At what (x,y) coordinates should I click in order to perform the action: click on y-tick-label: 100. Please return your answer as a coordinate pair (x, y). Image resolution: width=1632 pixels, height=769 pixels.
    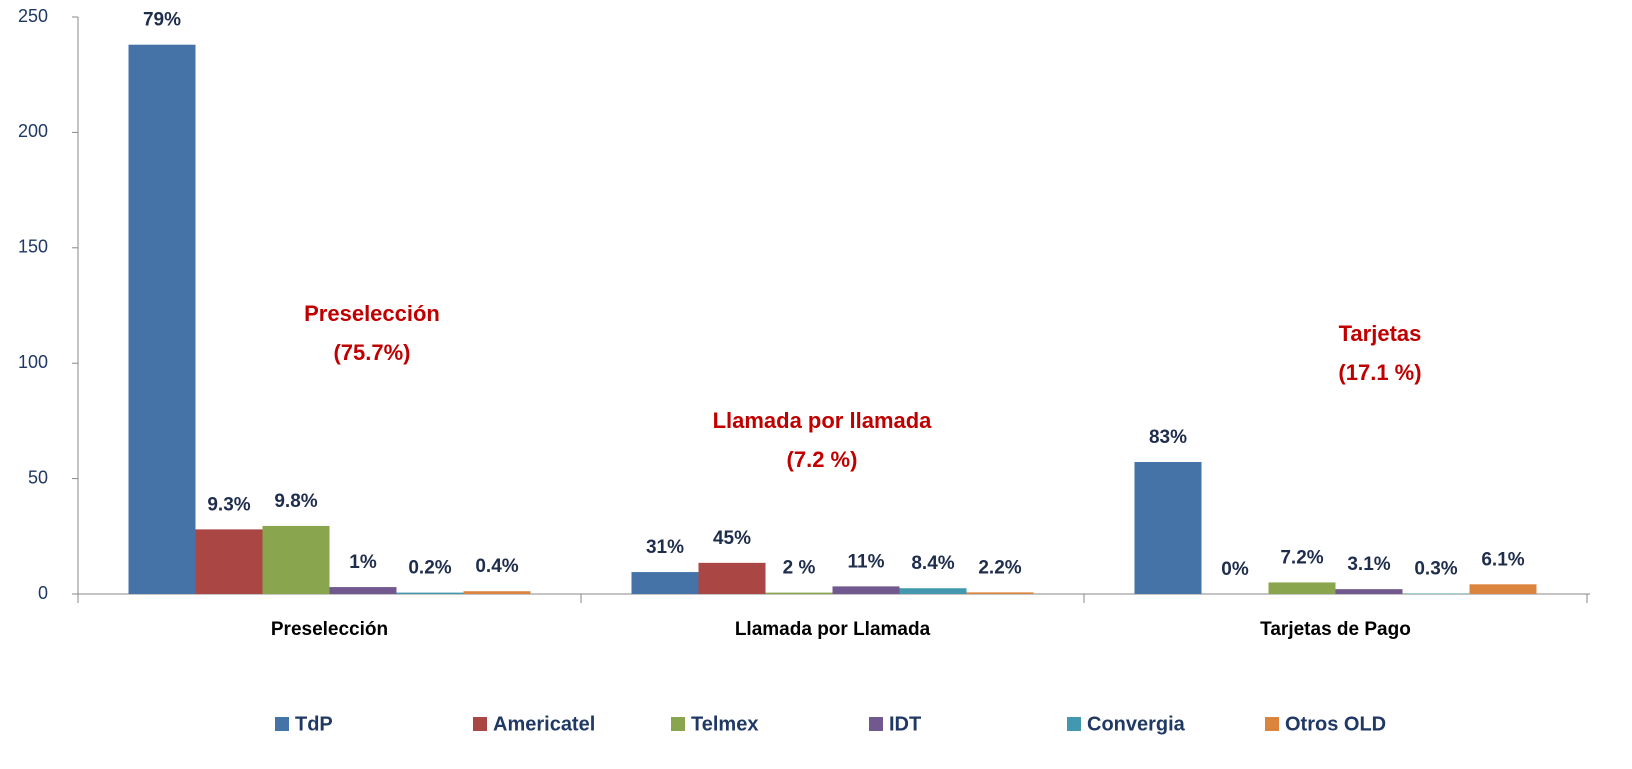
    Looking at the image, I should click on (33, 362).